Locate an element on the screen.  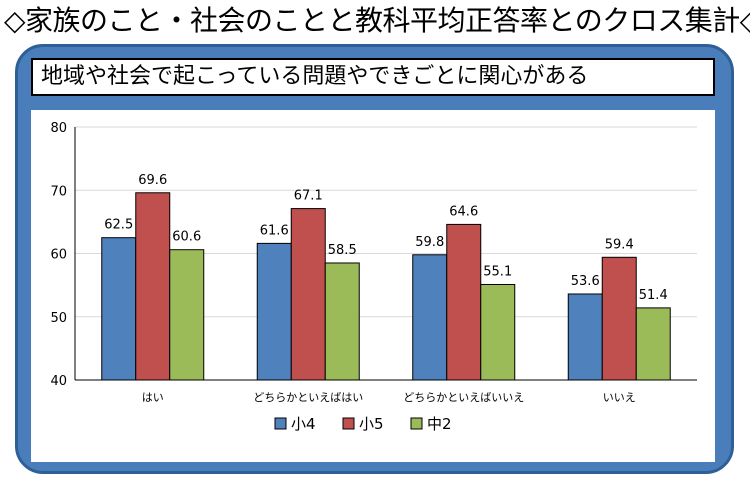
data-label: 55.1 is located at coordinates (497, 271).